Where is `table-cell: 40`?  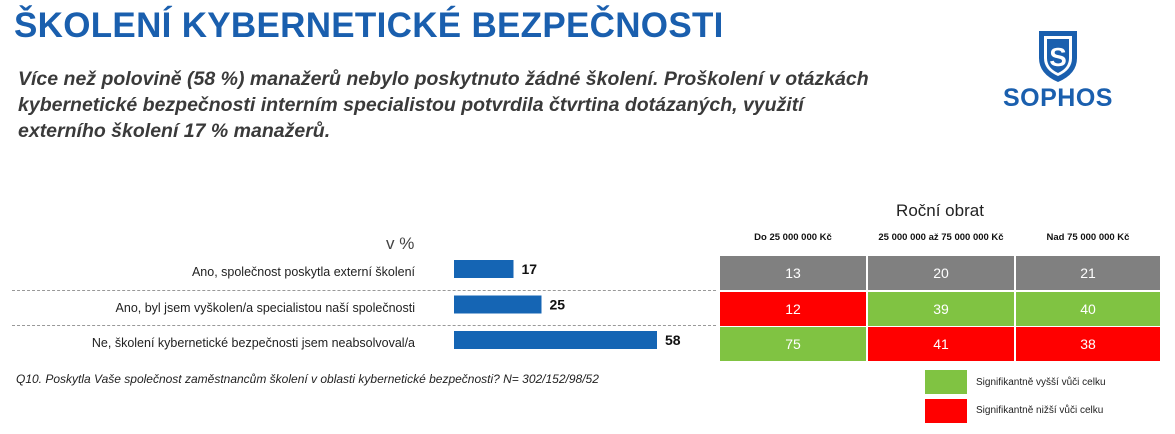 table-cell: 40 is located at coordinates (1088, 308).